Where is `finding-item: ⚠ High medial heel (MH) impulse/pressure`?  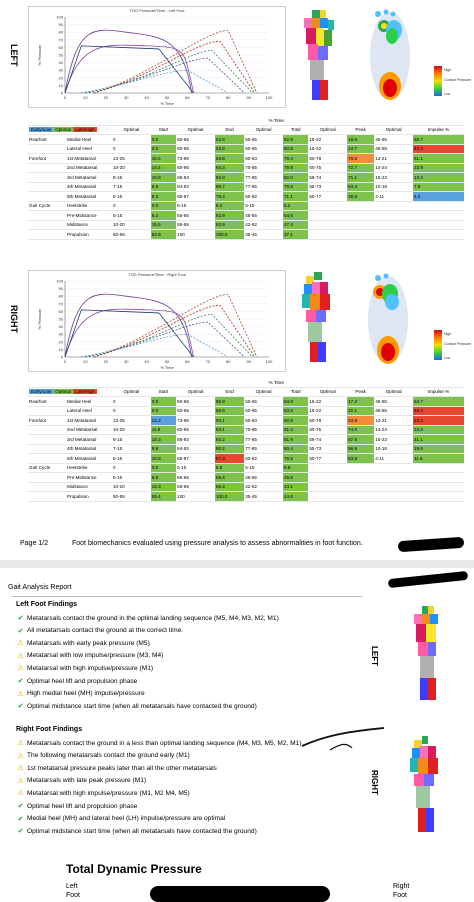 finding-item: ⚠ High medial heel (MH) impulse/pressure is located at coordinates (80, 694).